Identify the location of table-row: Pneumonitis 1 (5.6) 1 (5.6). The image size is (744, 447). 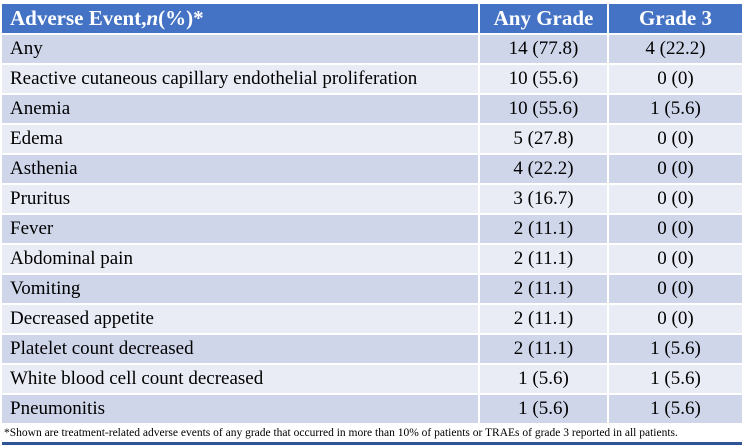
(372, 410).